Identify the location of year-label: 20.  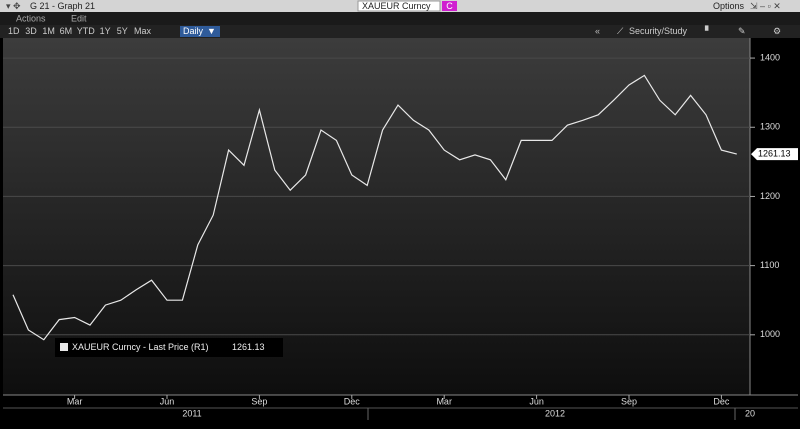
(750, 413).